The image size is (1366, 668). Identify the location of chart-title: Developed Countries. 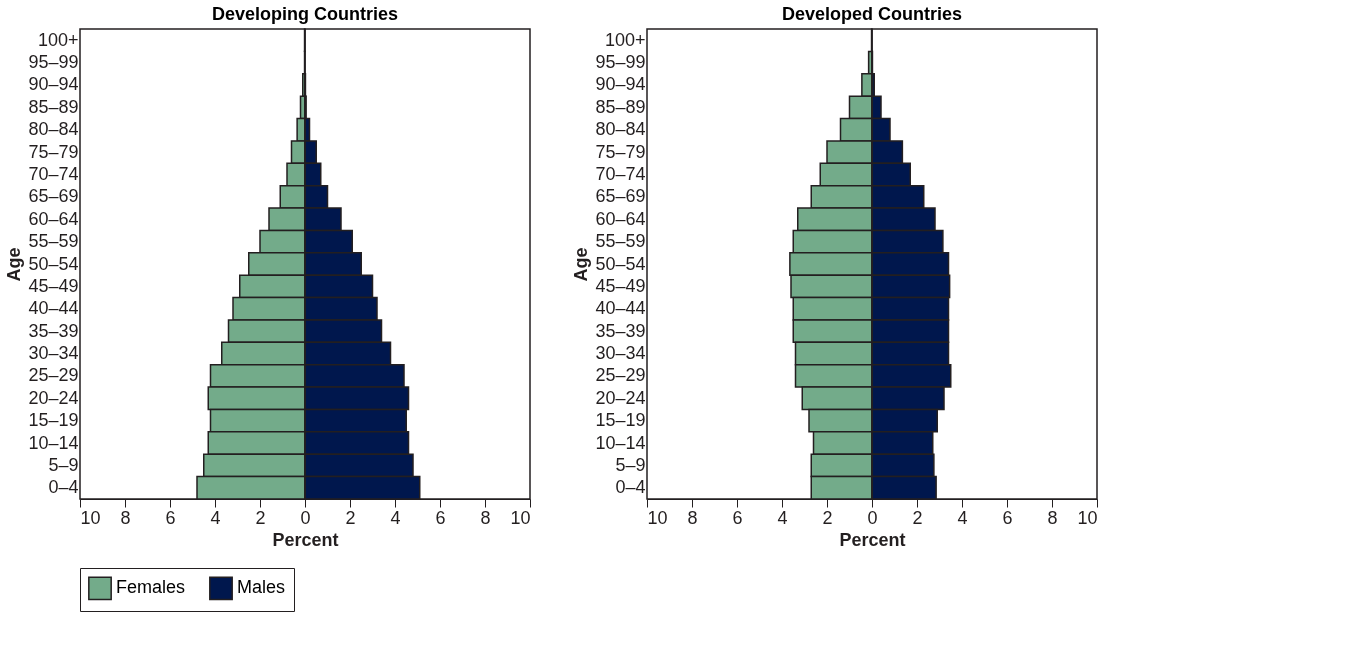
(872, 14).